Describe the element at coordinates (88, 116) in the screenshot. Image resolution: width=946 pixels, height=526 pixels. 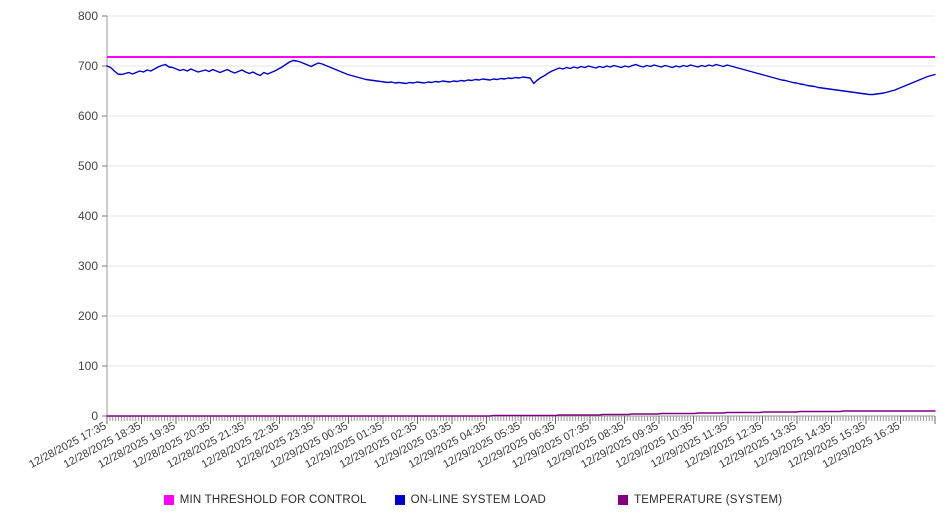
I see `y-axis-tick-label: 600` at that location.